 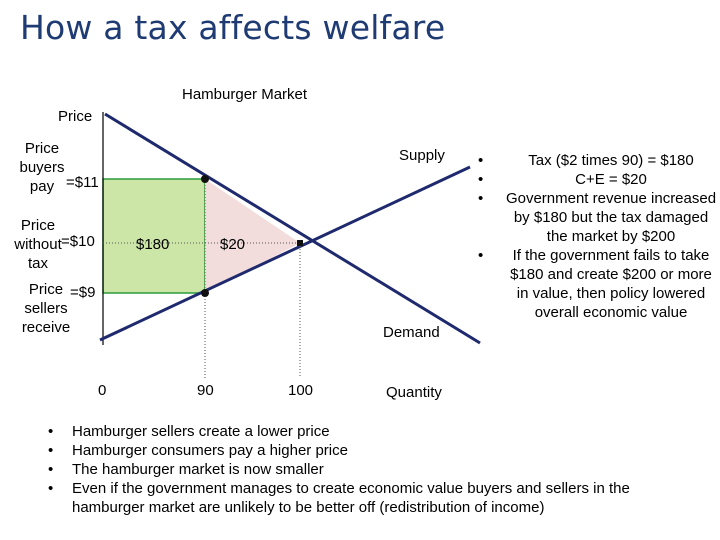 I want to click on deadweight-loss-area, so click(x=252, y=236).